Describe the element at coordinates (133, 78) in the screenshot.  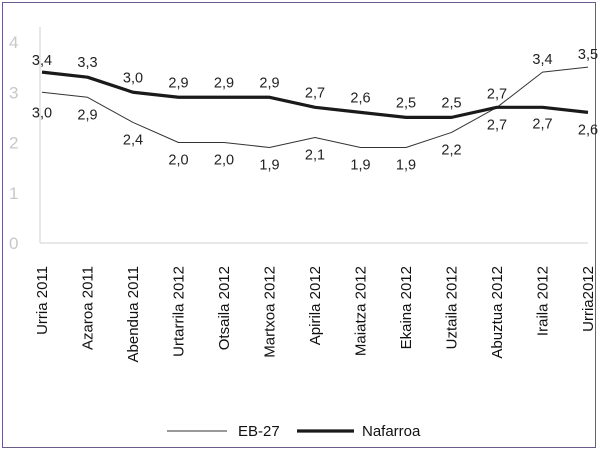
I see `data-label-nafarroa: 3,0` at that location.